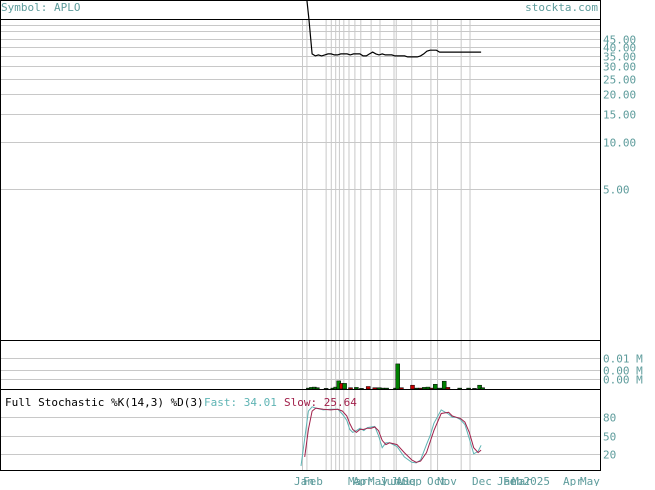 Image resolution: width=655 pixels, height=490 pixels. What do you see at coordinates (609, 455) in the screenshot?
I see `stochastic-tick-label: 20` at bounding box center [609, 455].